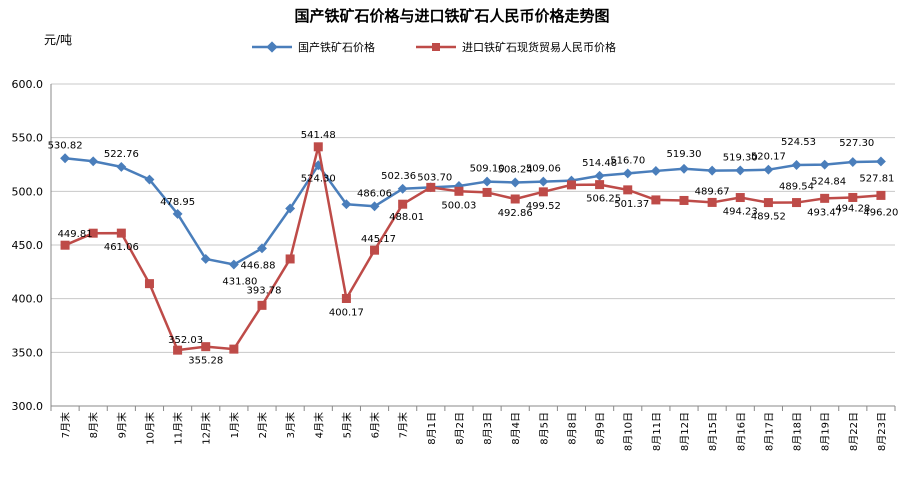 The height and width of the screenshot is (480, 904). I want to click on data-label-domestic: 520.17, so click(768, 157).